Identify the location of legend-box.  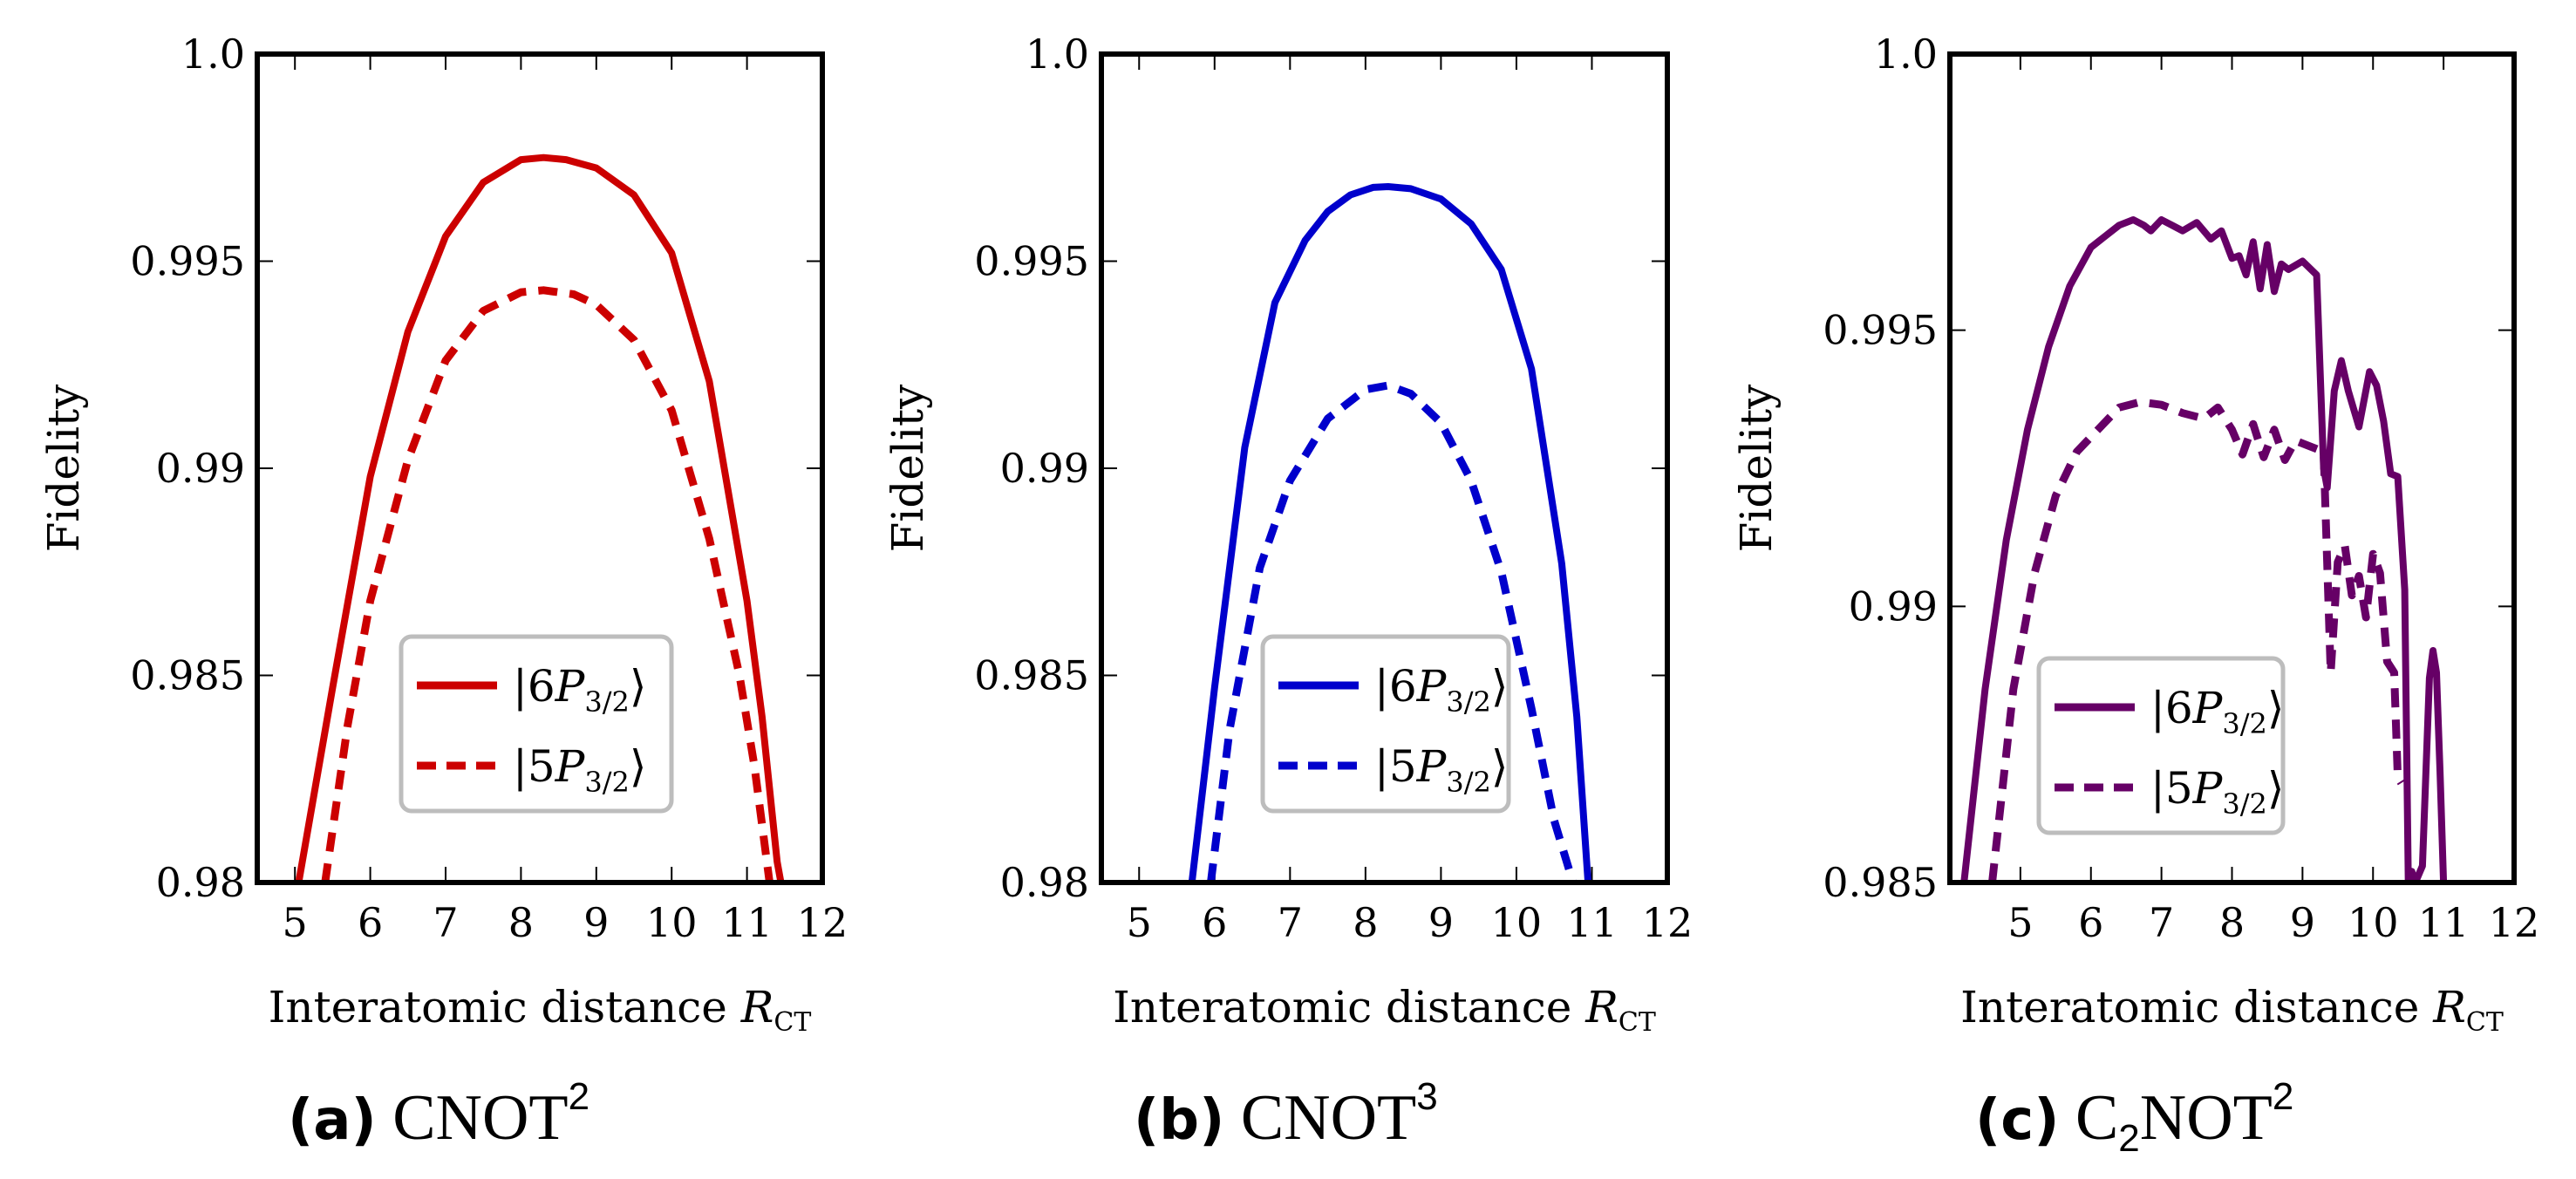
(536, 724).